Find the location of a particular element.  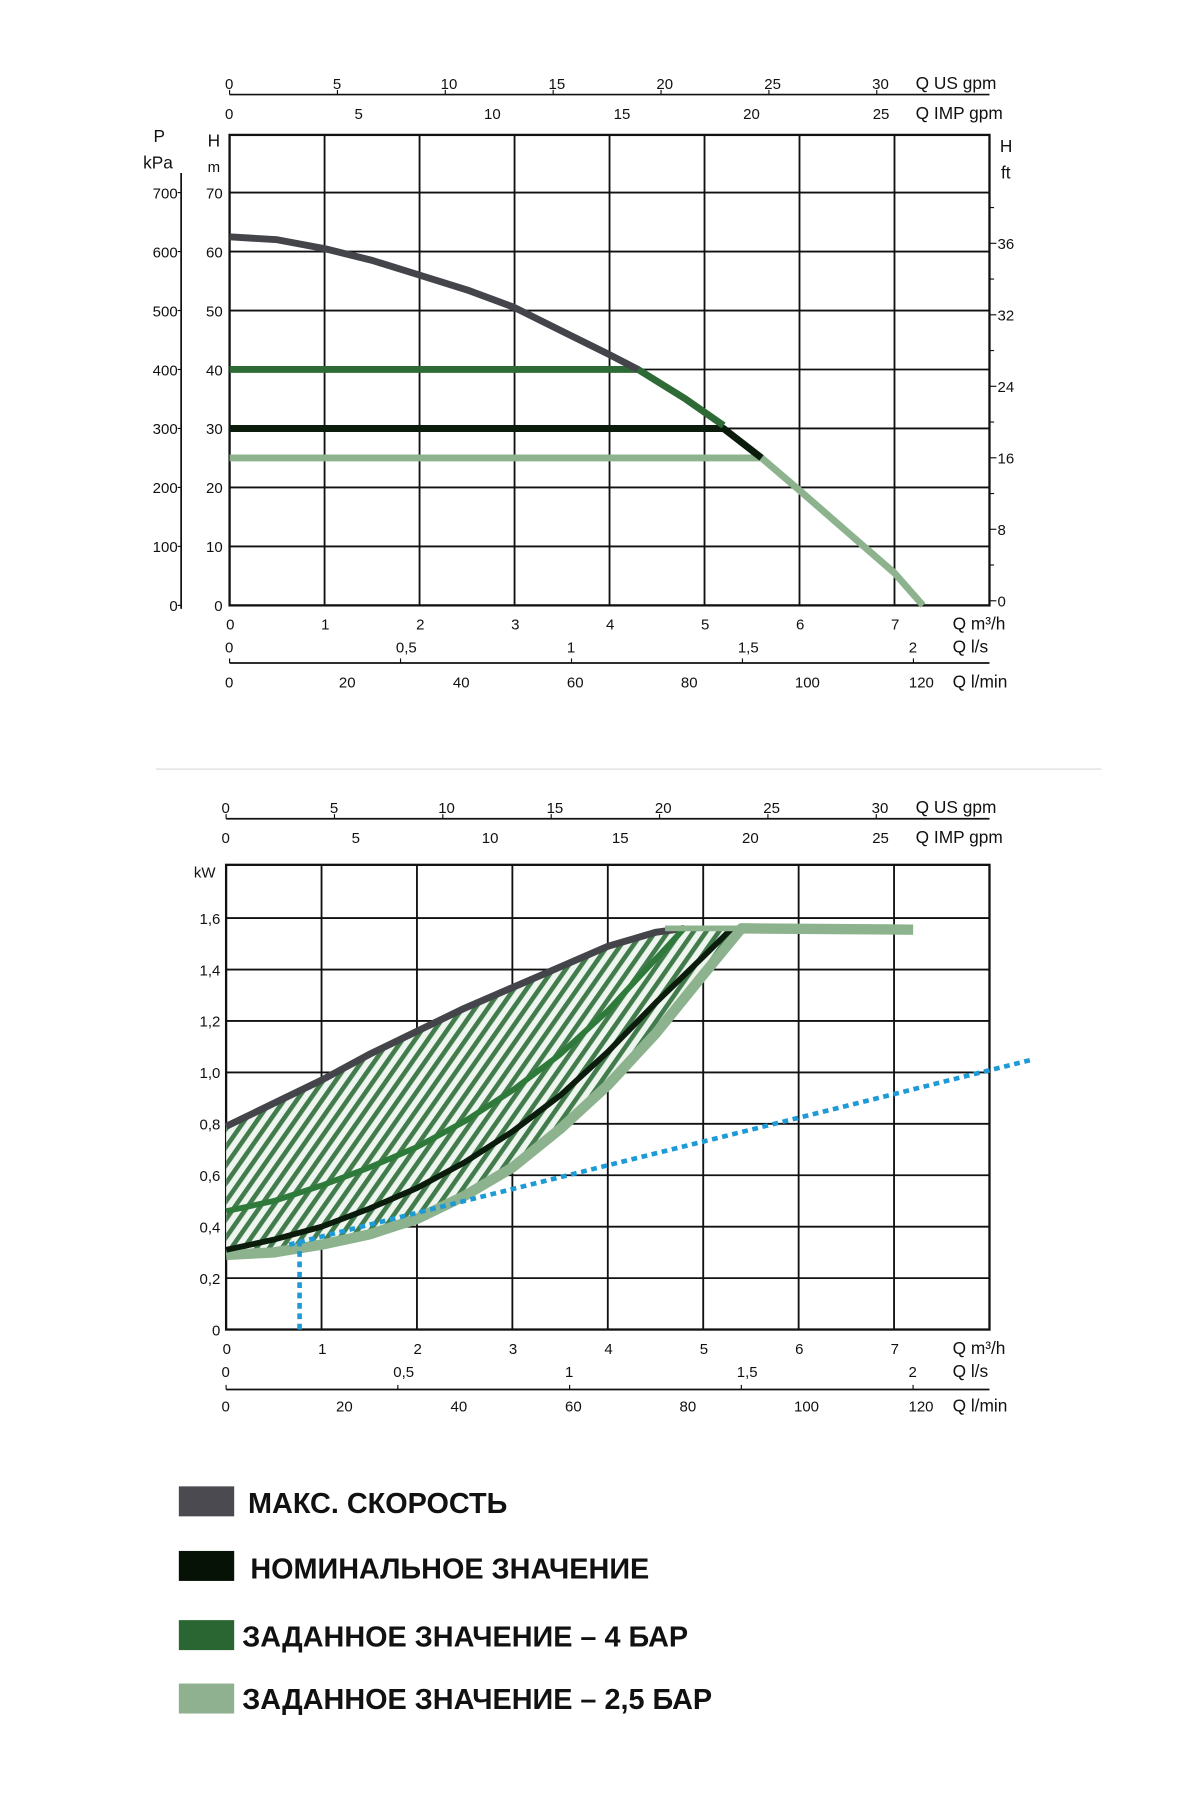

y-tick-label-m: 40 is located at coordinates (214, 370).